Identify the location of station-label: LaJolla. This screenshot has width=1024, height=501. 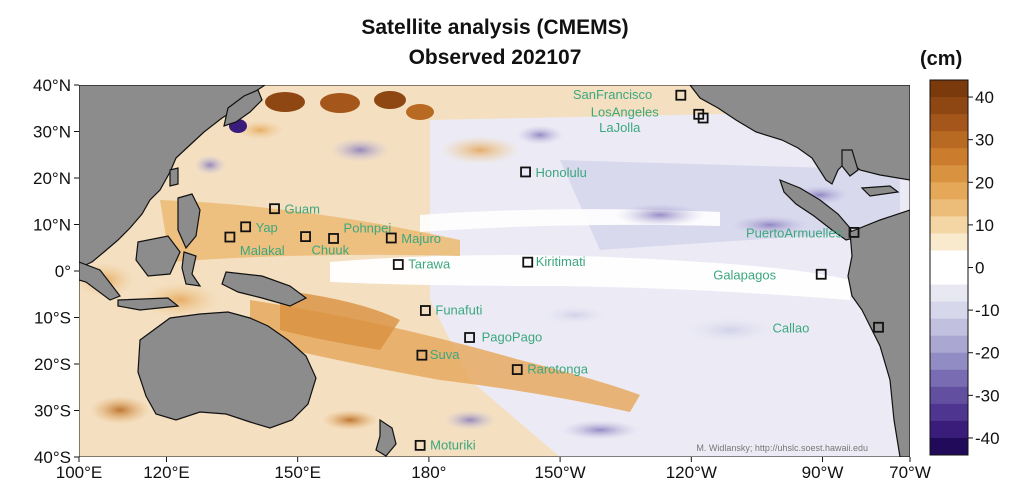
(620, 127).